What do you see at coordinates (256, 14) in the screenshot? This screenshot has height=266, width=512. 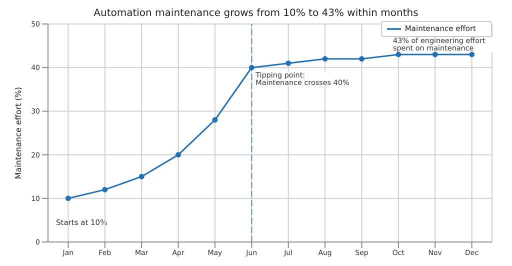 I see `chart-title: Automation maintenance grows from 10% to 43% within months` at bounding box center [256, 14].